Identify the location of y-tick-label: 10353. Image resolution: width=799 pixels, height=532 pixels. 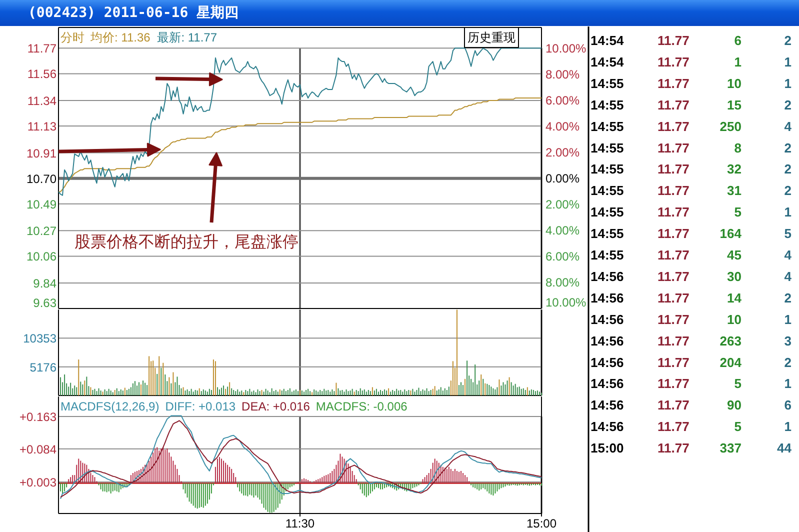
(40, 339).